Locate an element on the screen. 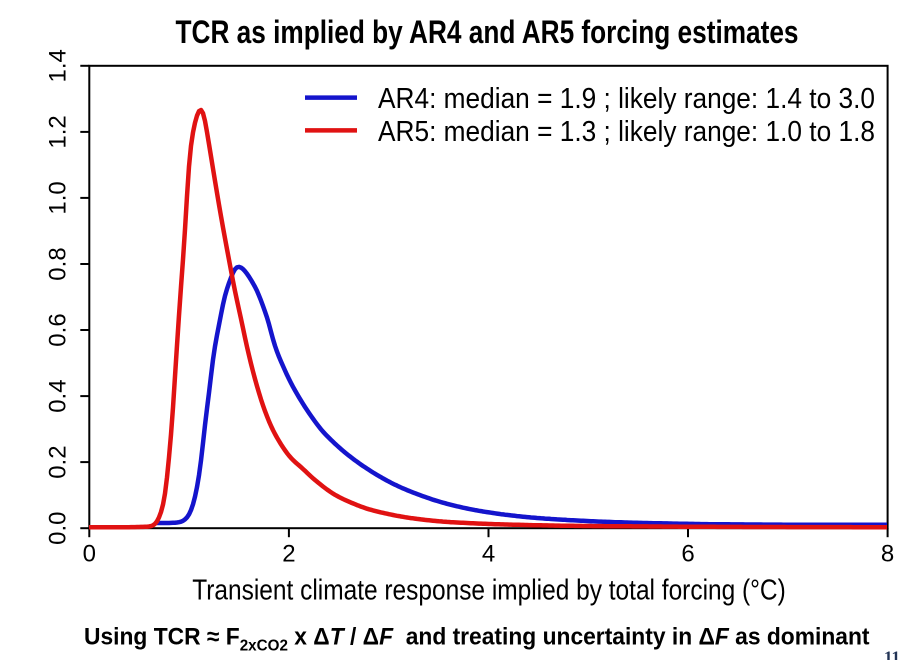  svg-text: 0.4 is located at coordinates (58, 395).